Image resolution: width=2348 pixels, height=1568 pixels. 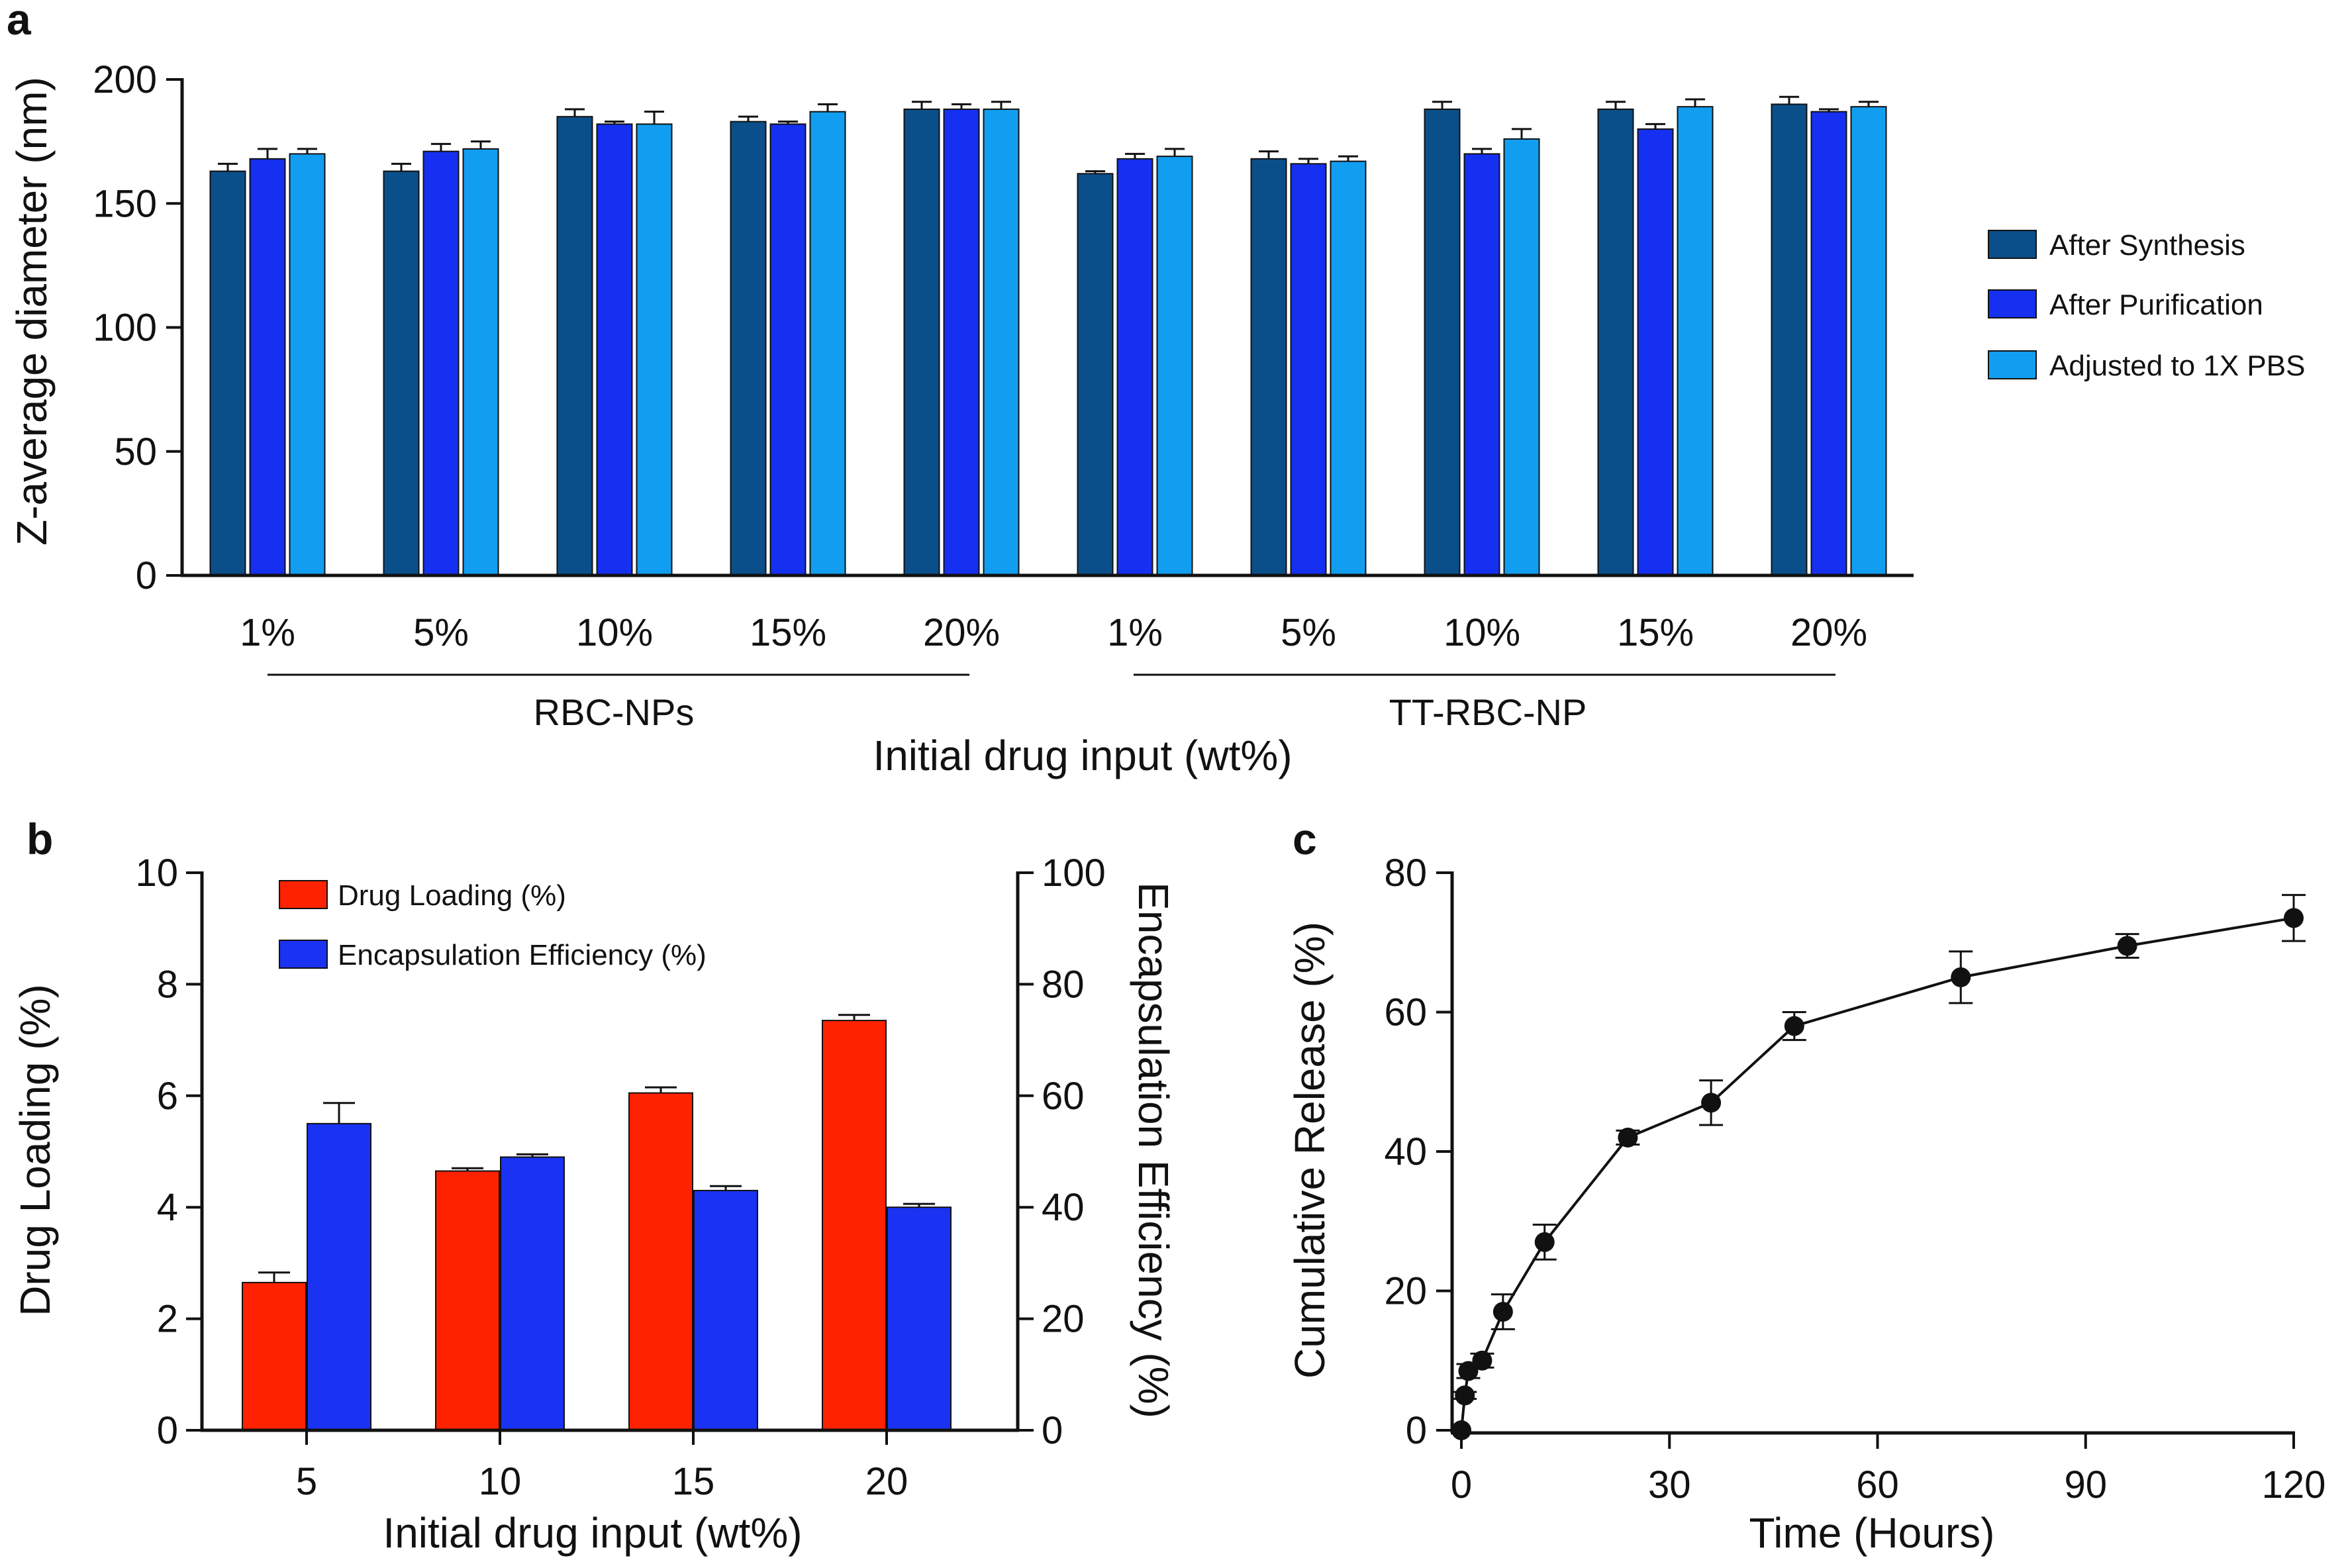 What do you see at coordinates (1877, 1484) in the screenshot?
I see `x-tick-label-2: 60` at bounding box center [1877, 1484].